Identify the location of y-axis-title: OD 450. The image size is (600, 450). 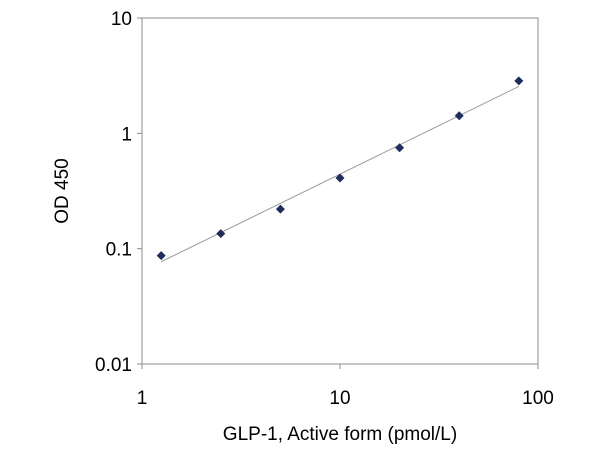
(62, 190).